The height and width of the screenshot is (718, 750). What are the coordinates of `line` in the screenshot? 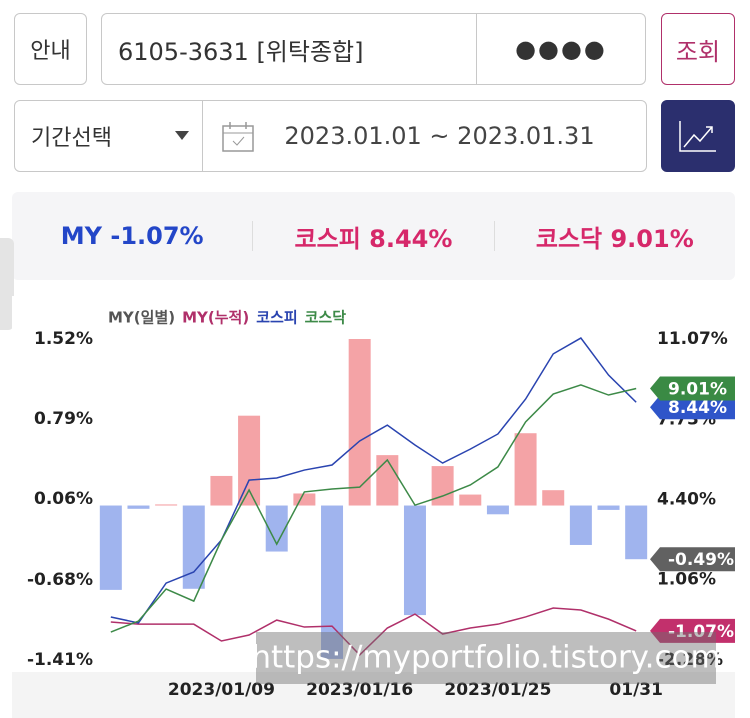 It's located at (373, 632).